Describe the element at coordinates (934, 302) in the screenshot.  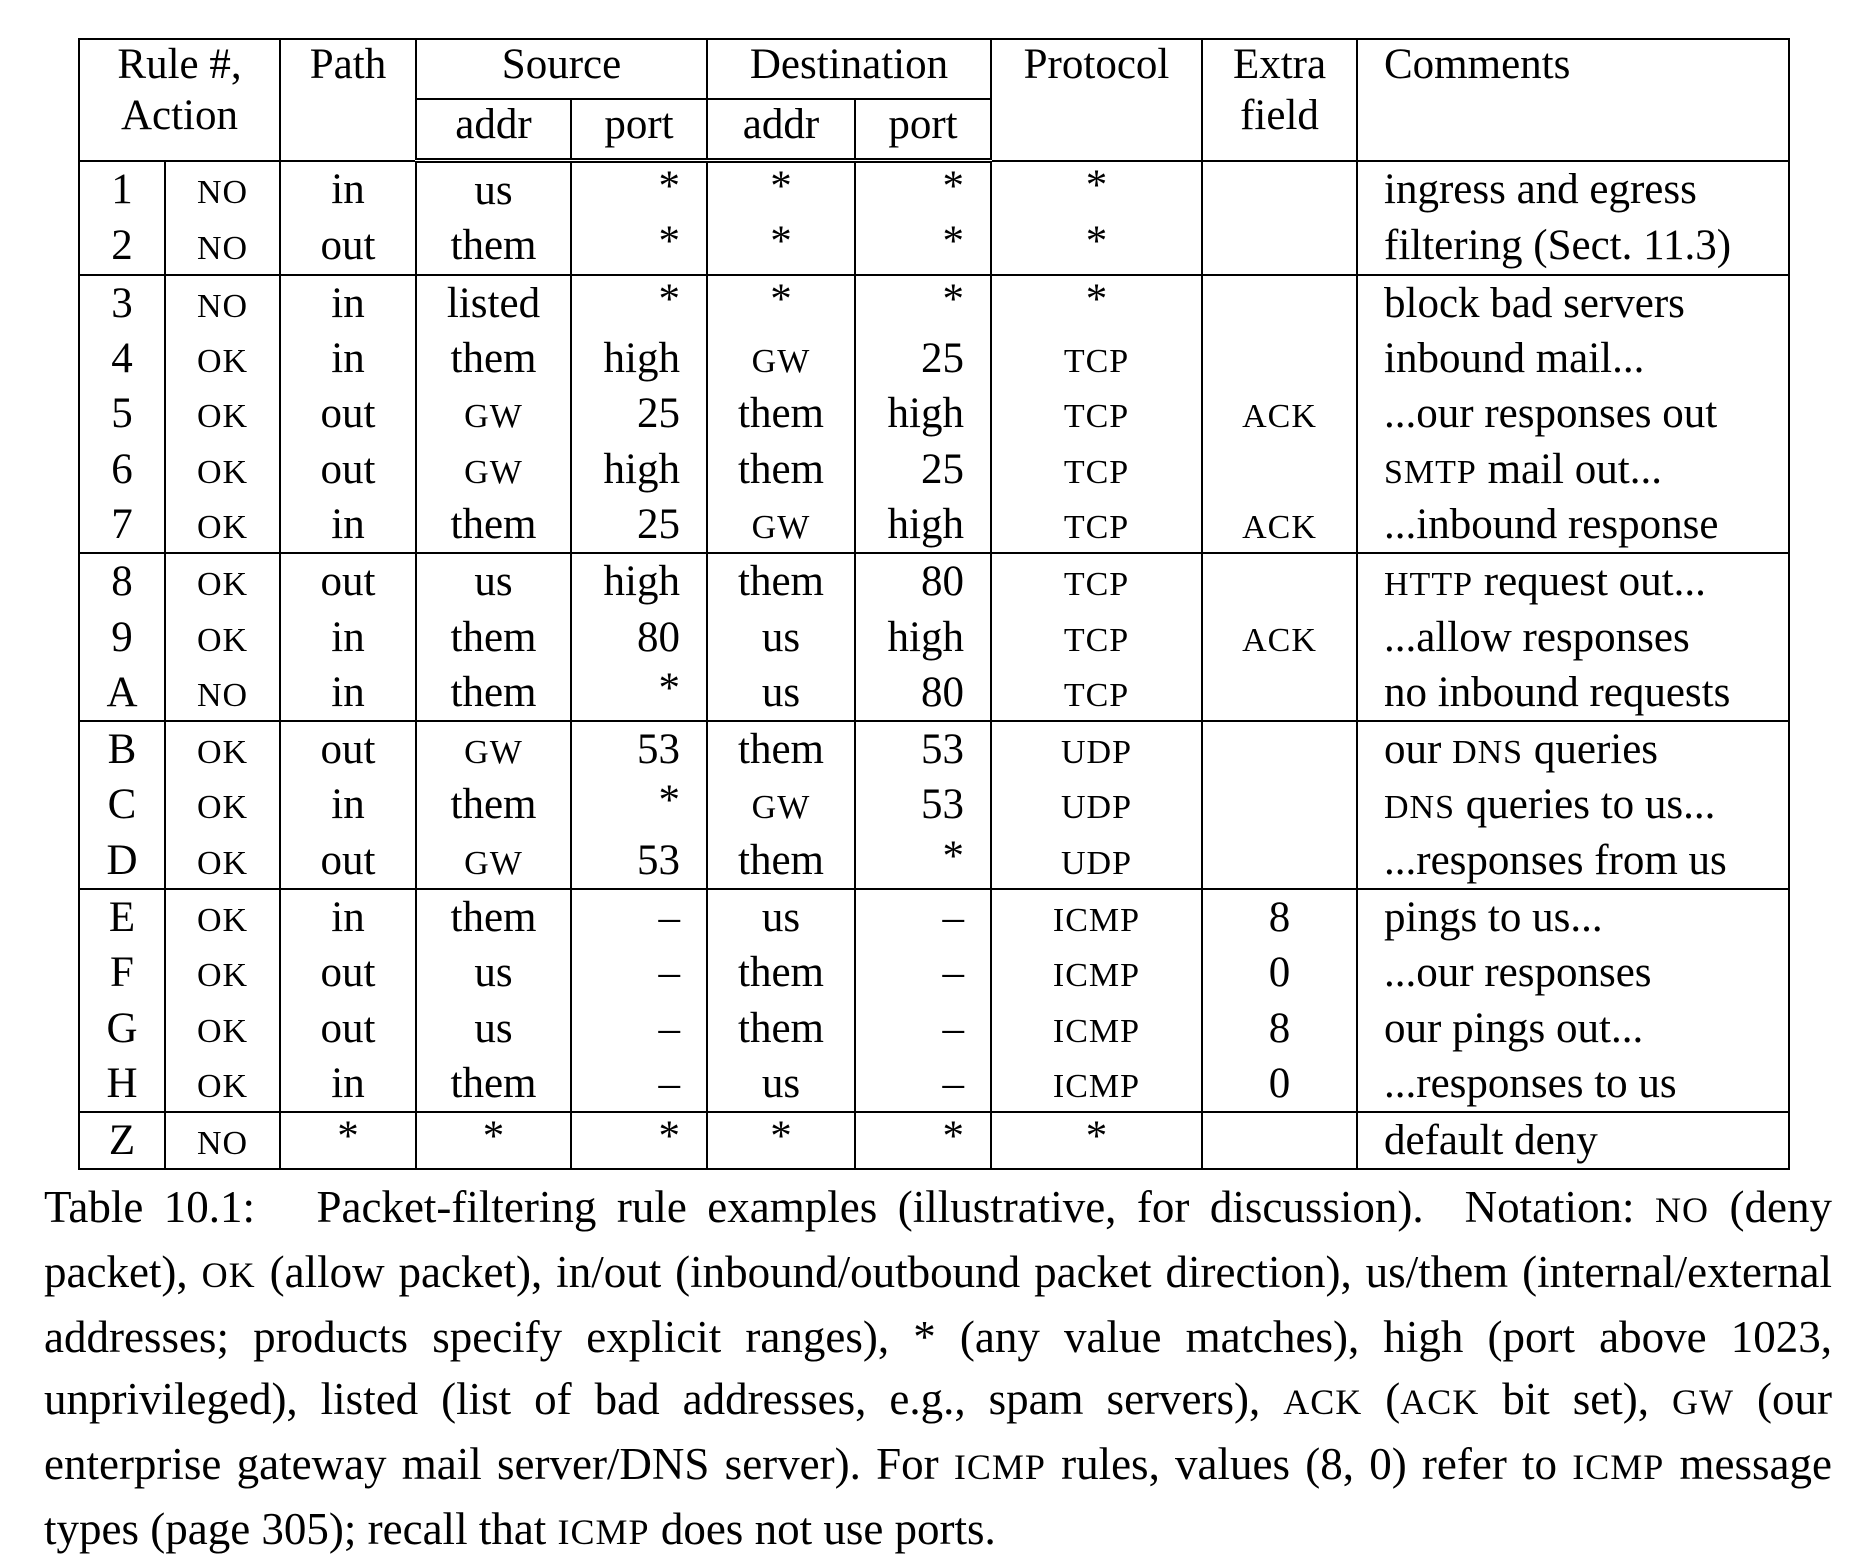
I see `table-row: 3 NO in listed * * * * block bad servers` at that location.